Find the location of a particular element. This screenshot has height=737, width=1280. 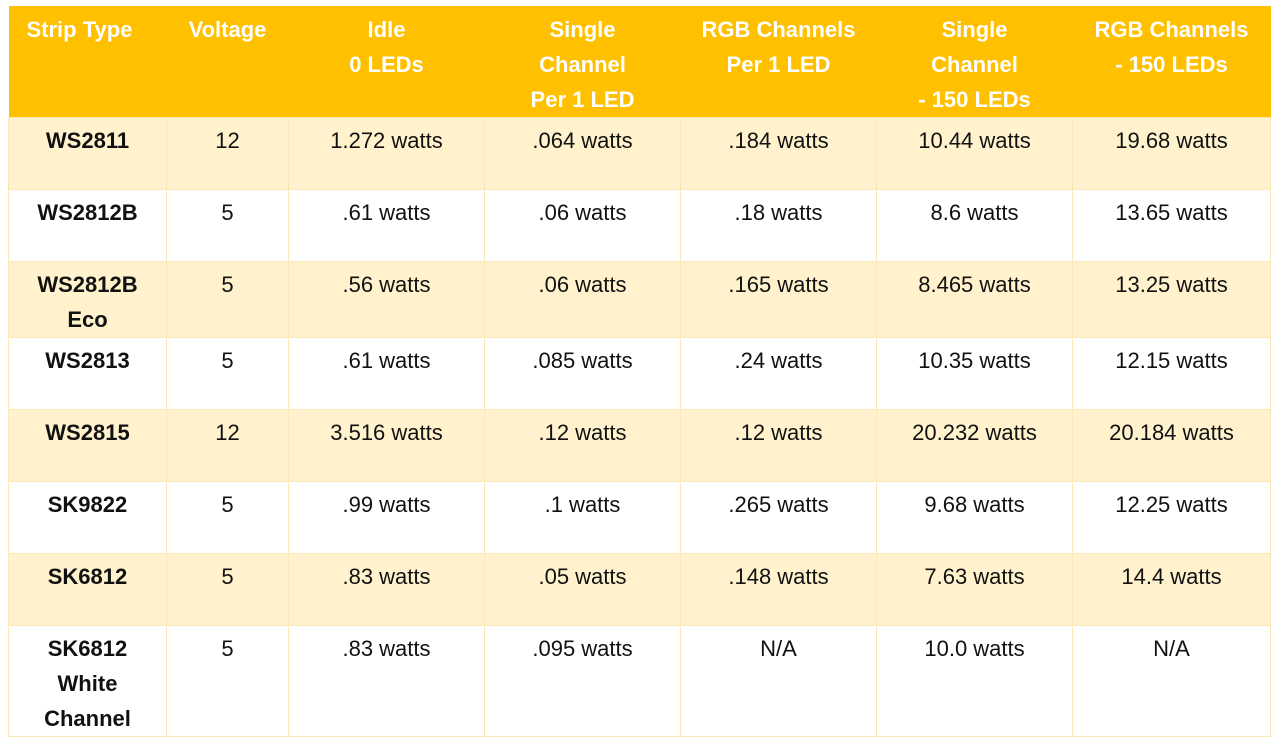

strip-type-cell: WS2811 is located at coordinates (87, 153).